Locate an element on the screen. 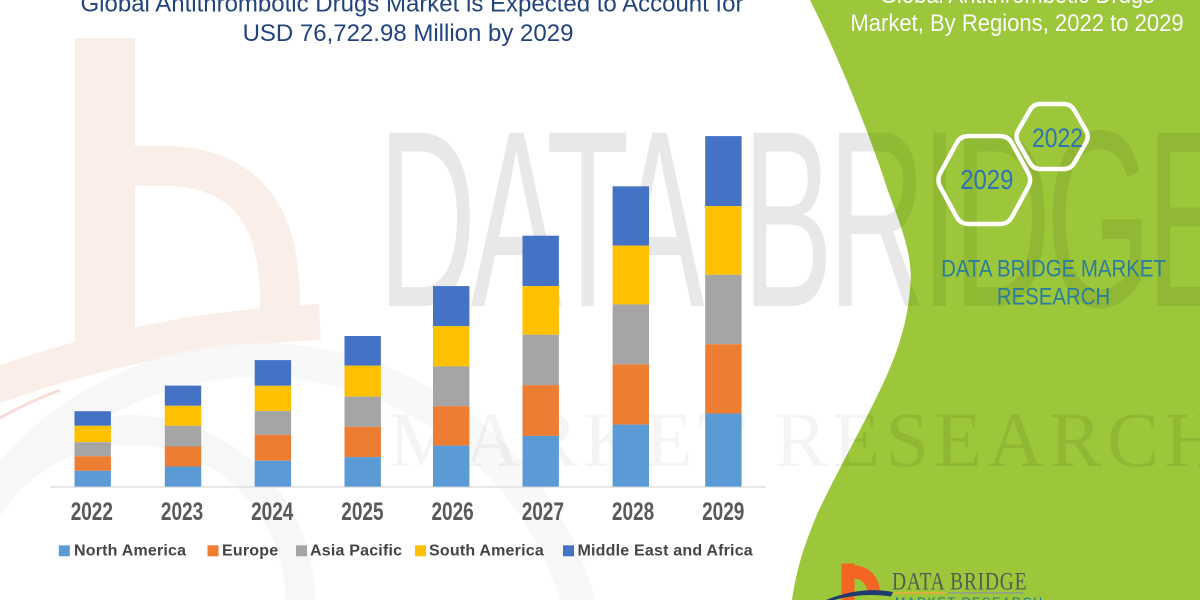 Image resolution: width=1200 pixels, height=600 pixels. svg-text: 2026 is located at coordinates (452, 511).